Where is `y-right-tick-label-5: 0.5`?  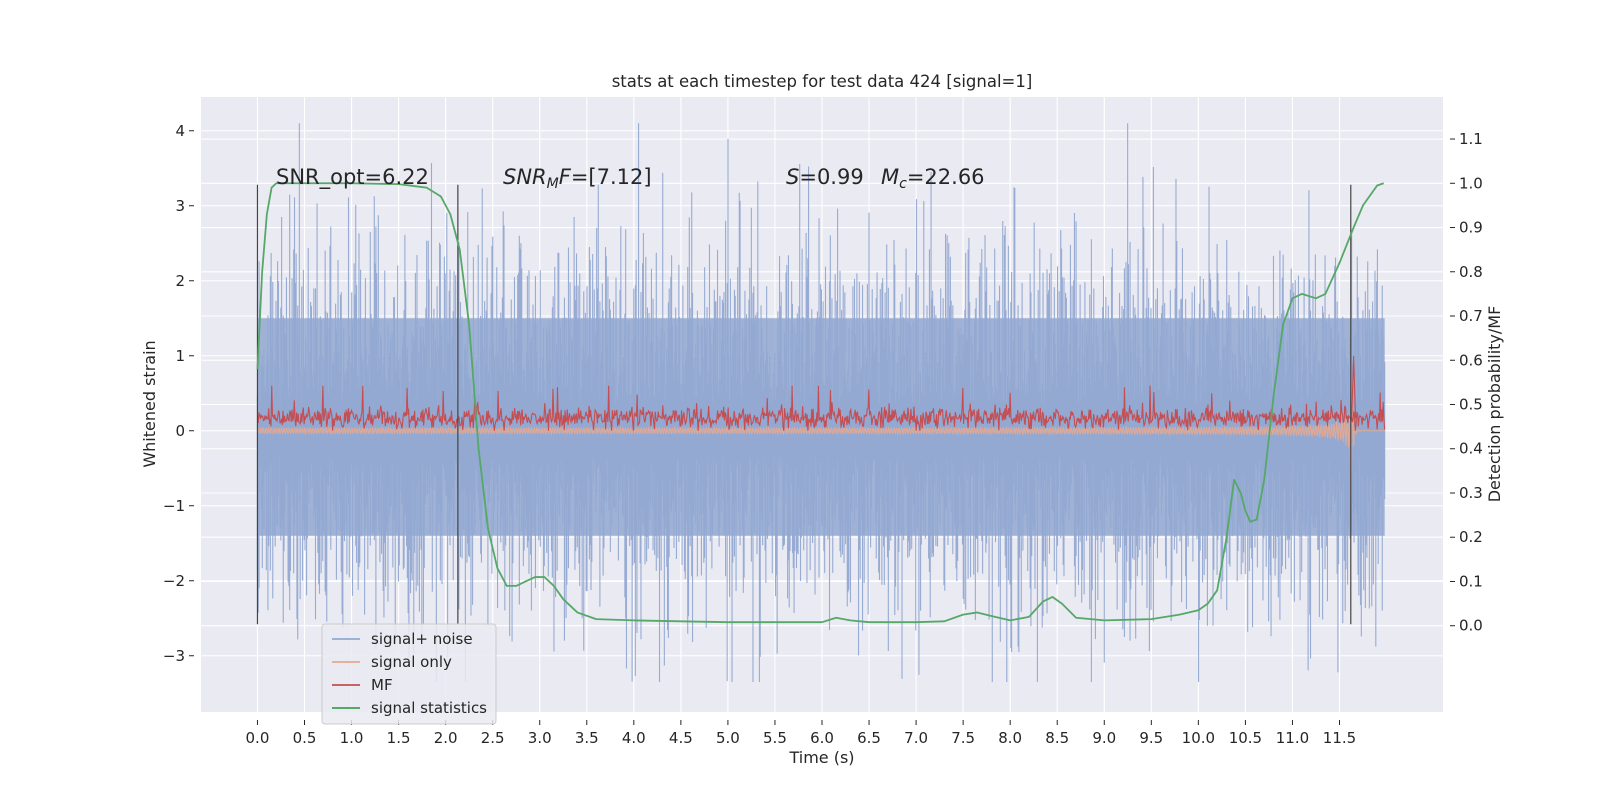 y-right-tick-label-5: 0.5 is located at coordinates (1471, 405).